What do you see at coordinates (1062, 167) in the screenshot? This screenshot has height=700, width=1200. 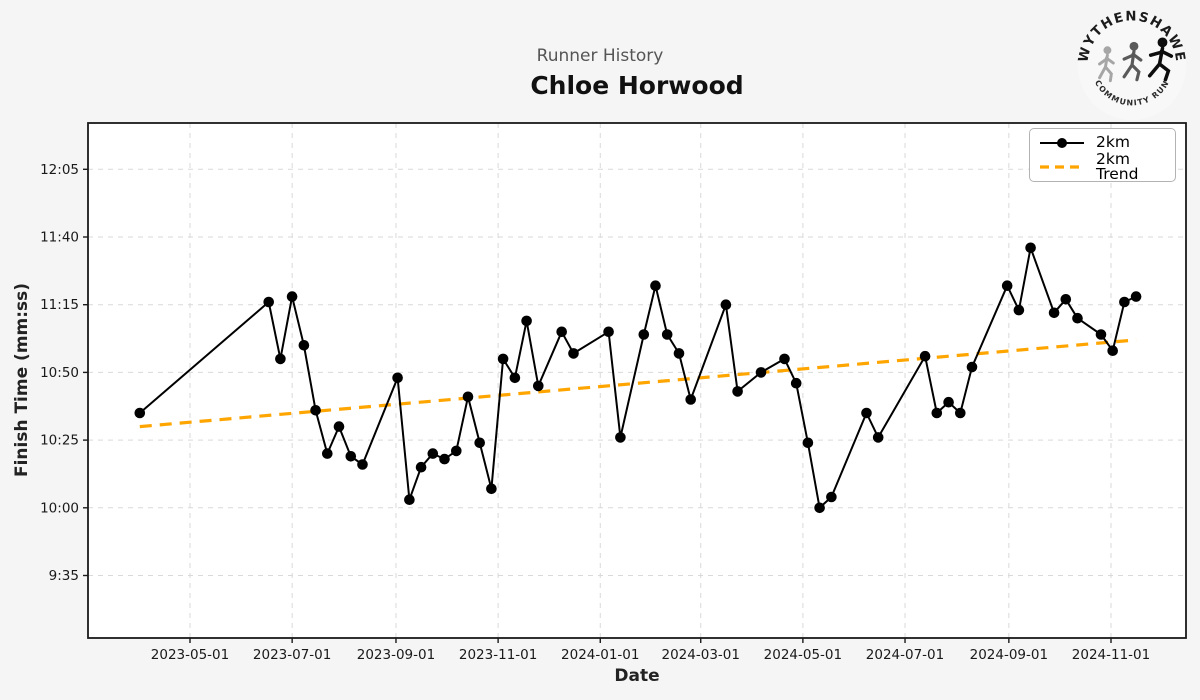 I see `legend-swatch-trend-line` at bounding box center [1062, 167].